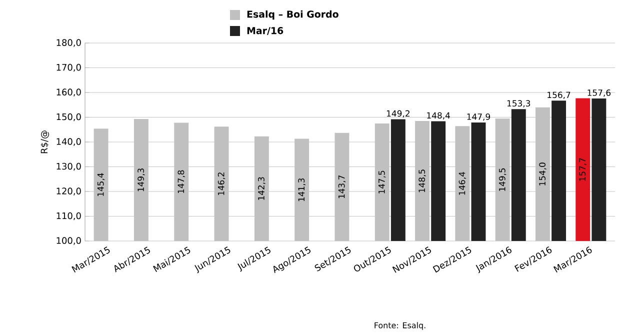 The width and height of the screenshot is (643, 336). I want to click on legend-label: Mar/16, so click(265, 31).